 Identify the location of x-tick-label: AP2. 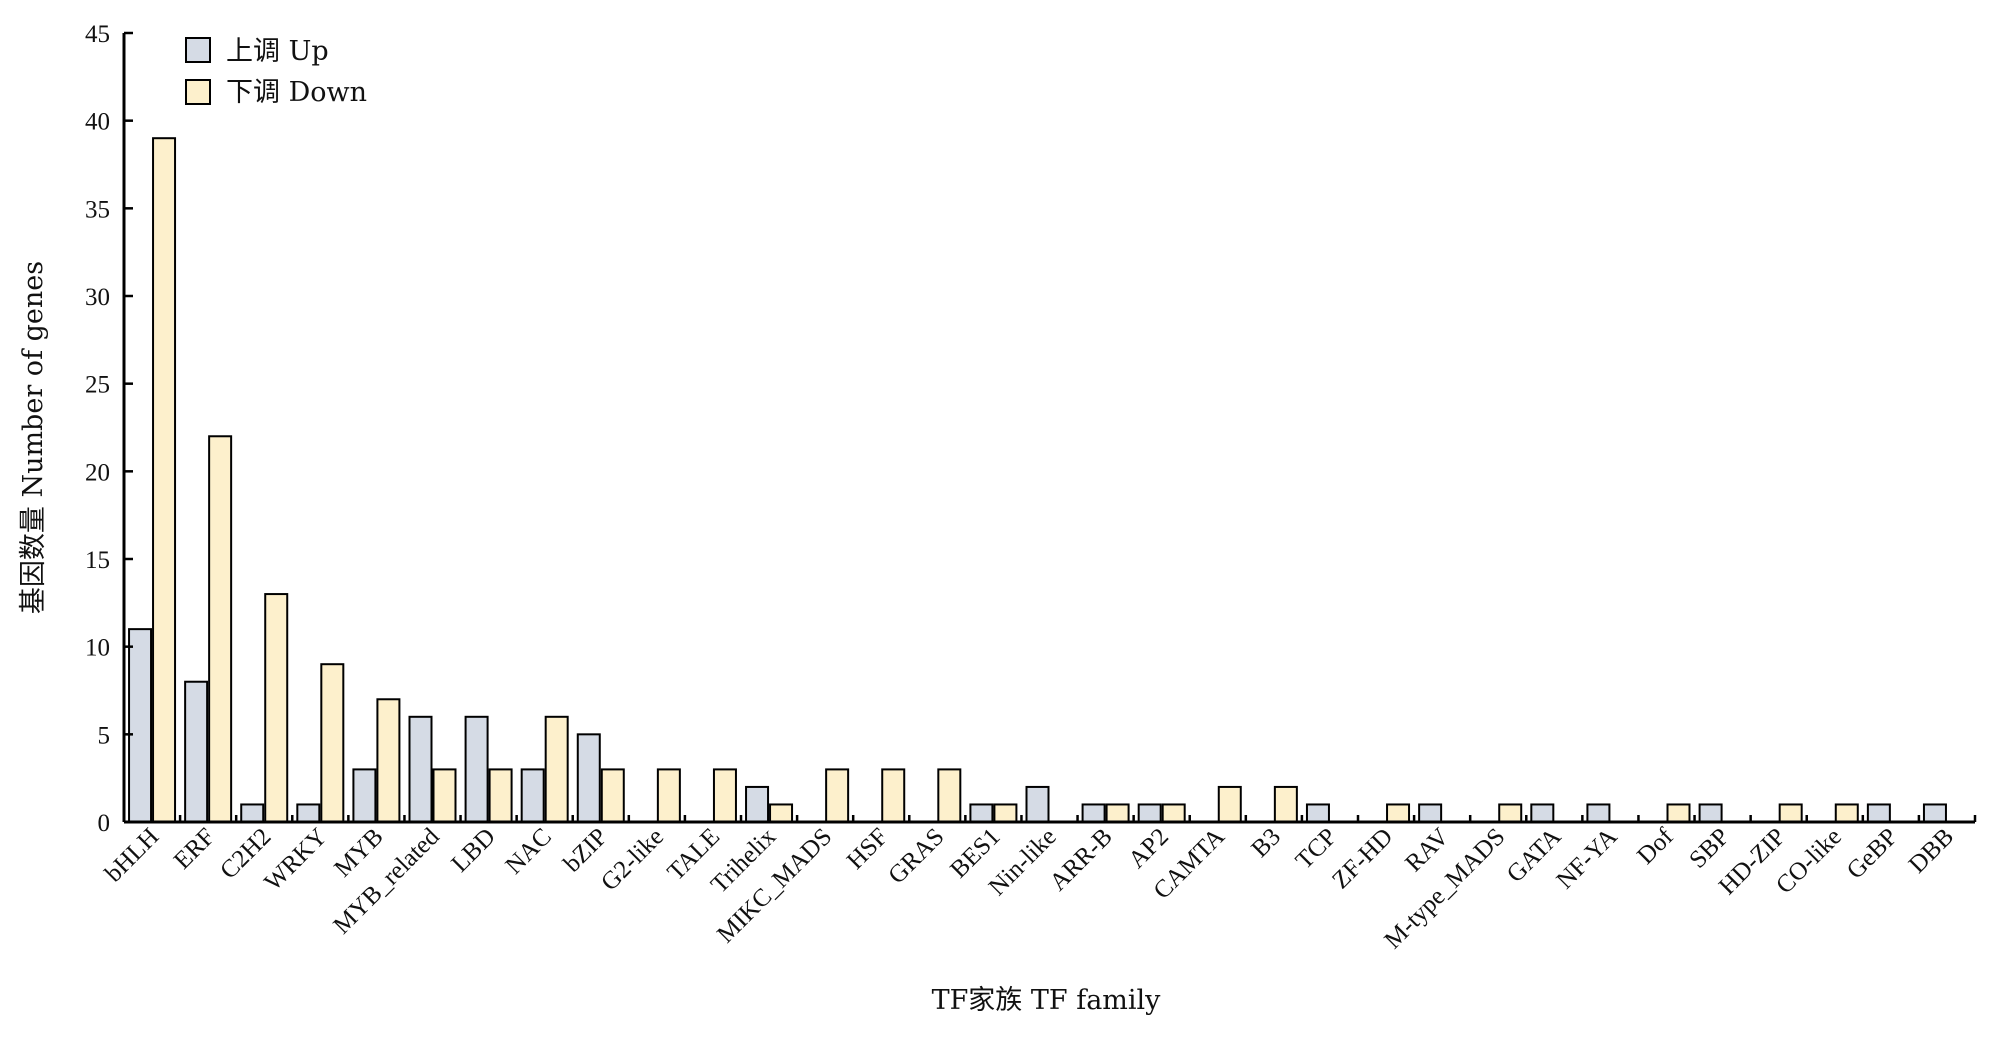
(1148, 848).